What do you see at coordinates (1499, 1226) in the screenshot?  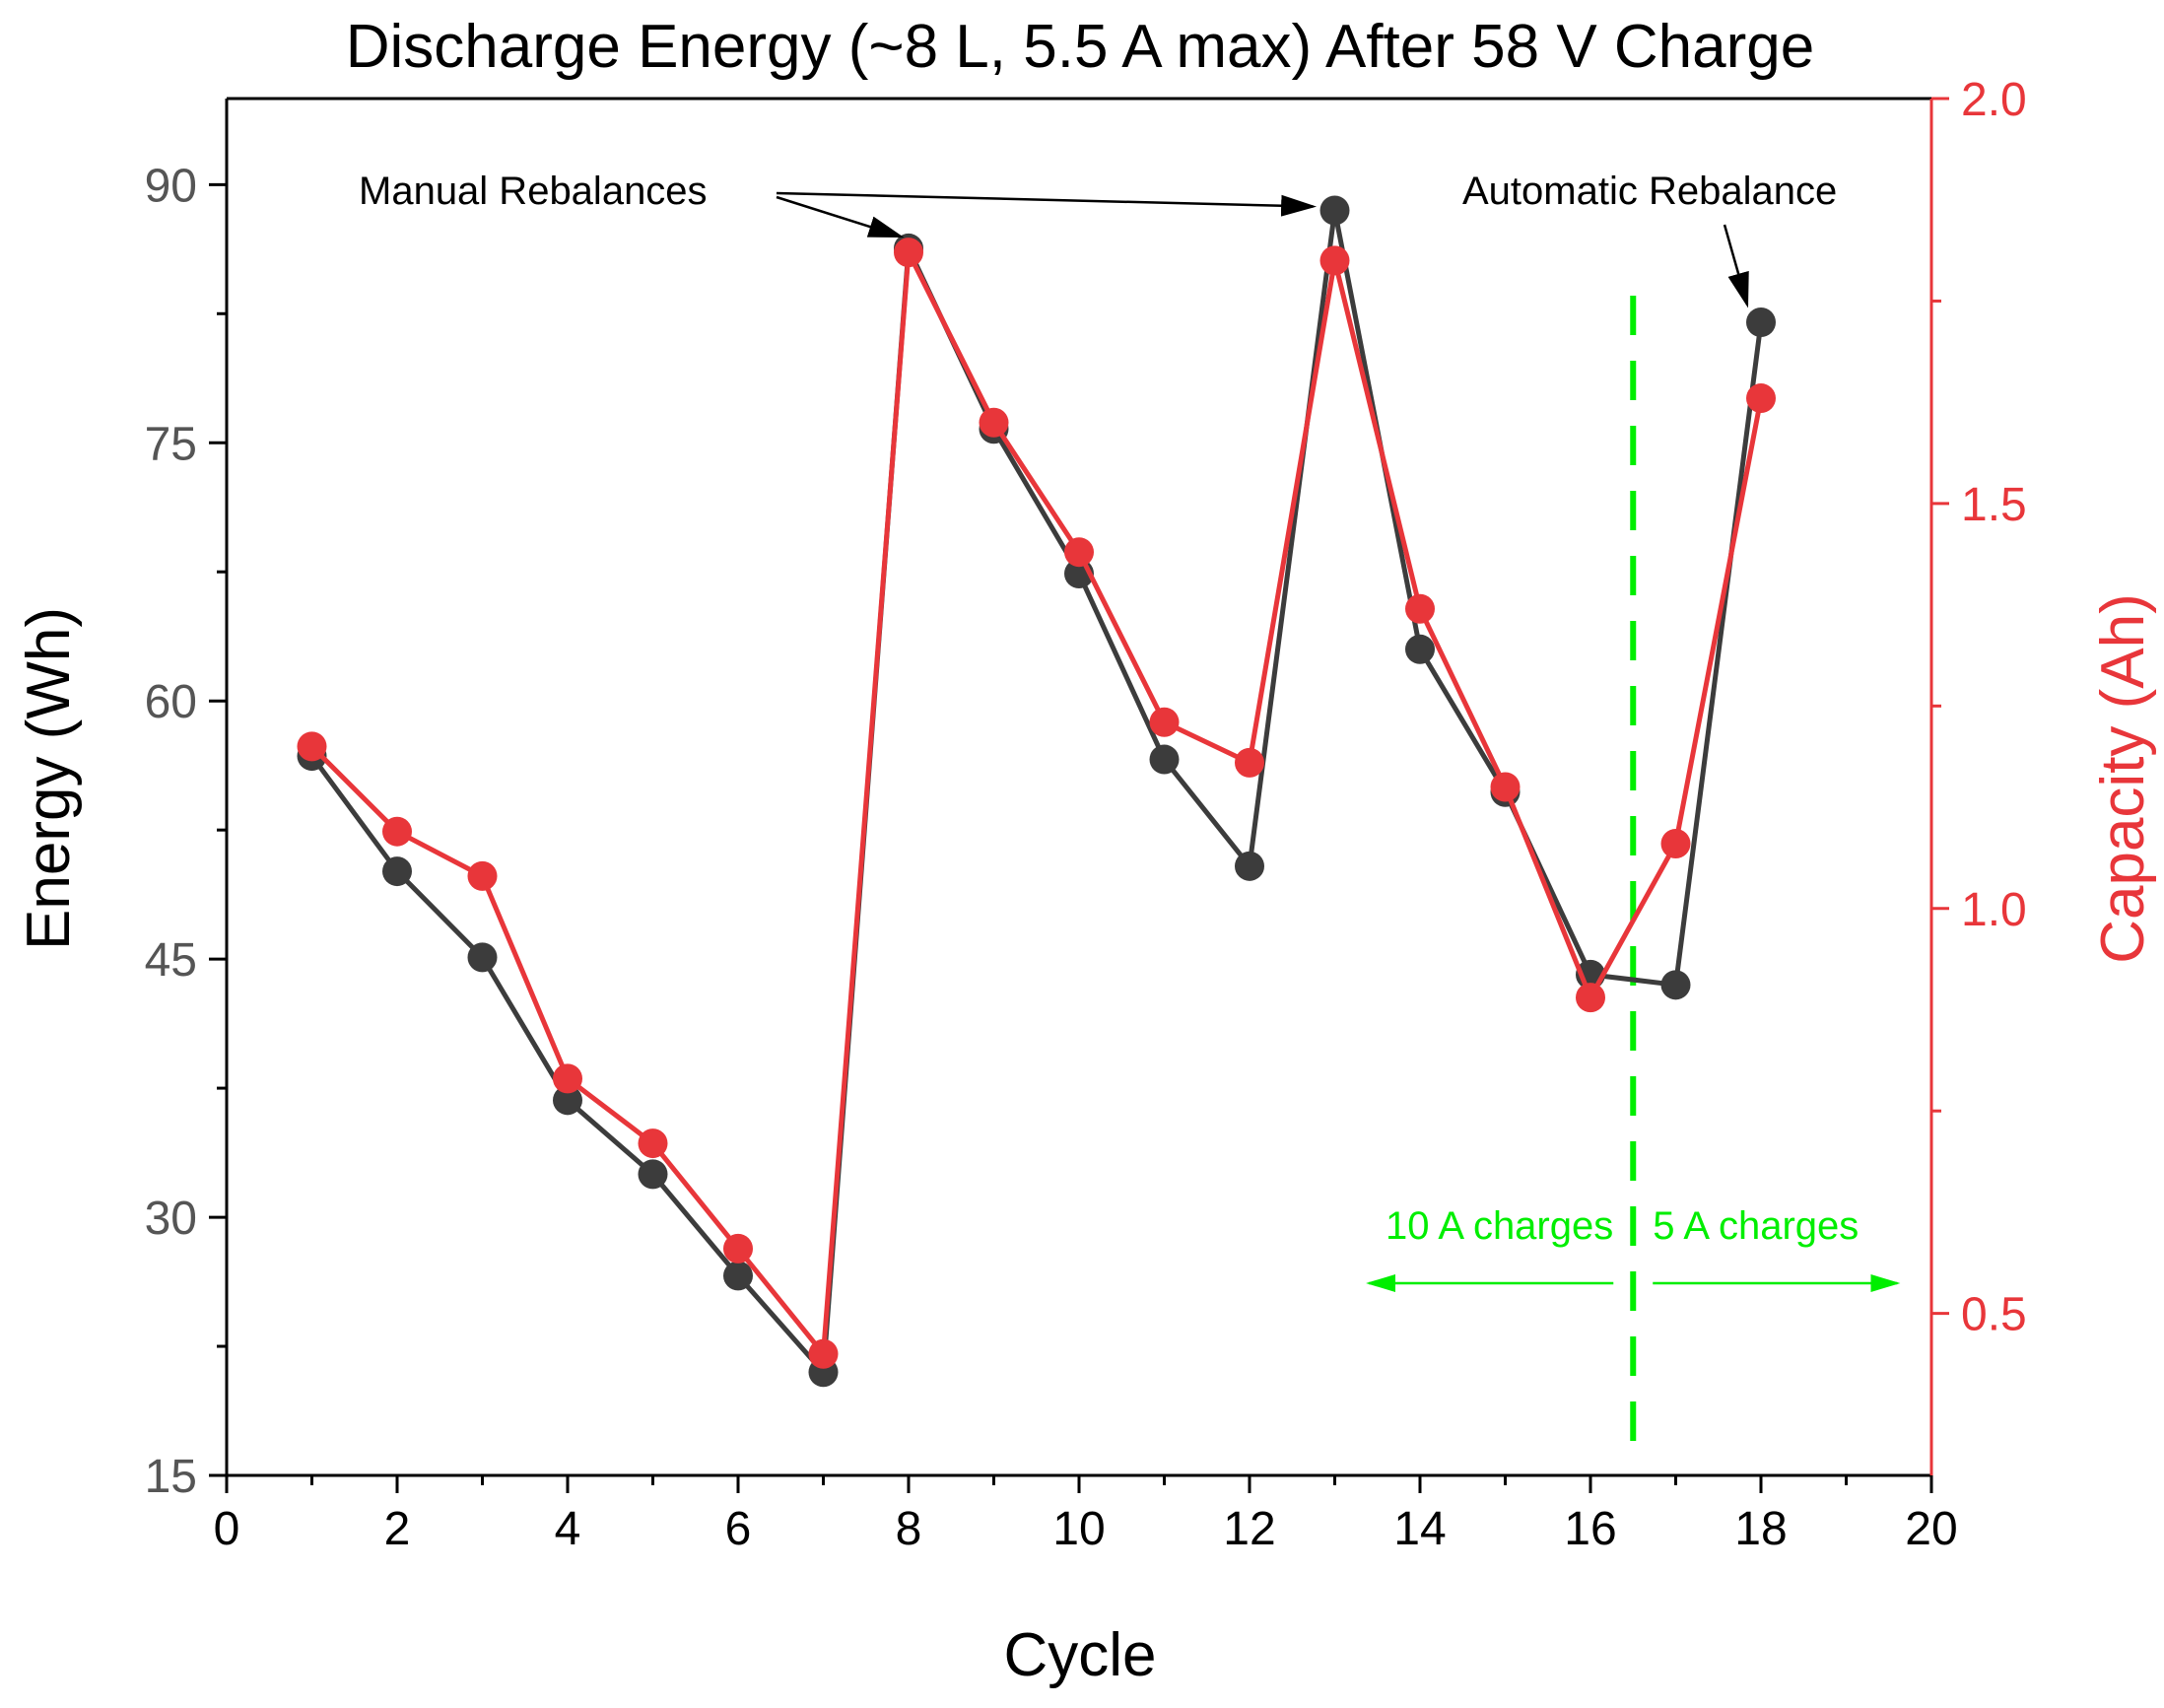 I see `left-region-label: 10 A charges` at bounding box center [1499, 1226].